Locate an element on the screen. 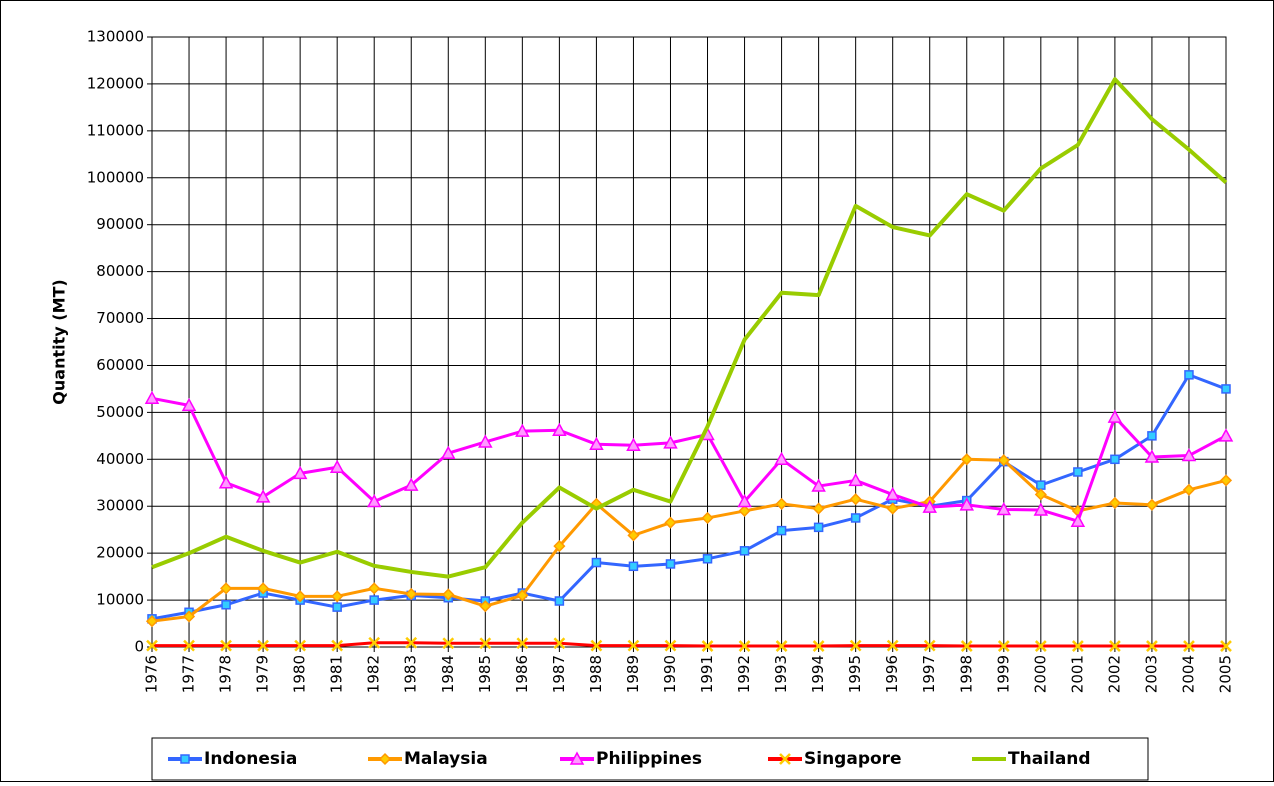  x-tick-label: 1986 is located at coordinates (522, 674).